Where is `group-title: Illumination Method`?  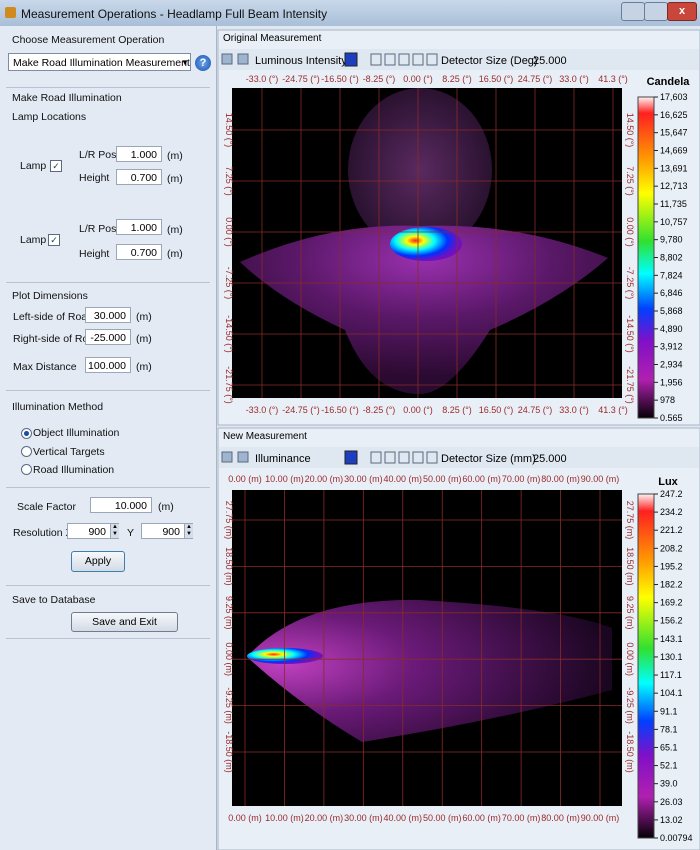 group-title: Illumination Method is located at coordinates (58, 407).